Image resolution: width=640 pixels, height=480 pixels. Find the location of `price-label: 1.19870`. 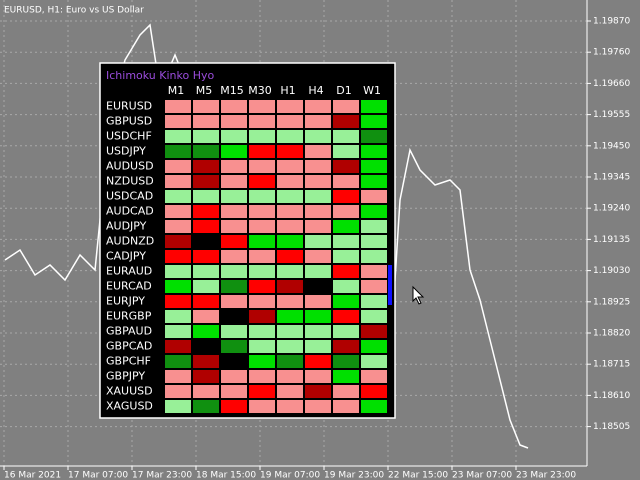

price-label: 1.19870 is located at coordinates (611, 22).